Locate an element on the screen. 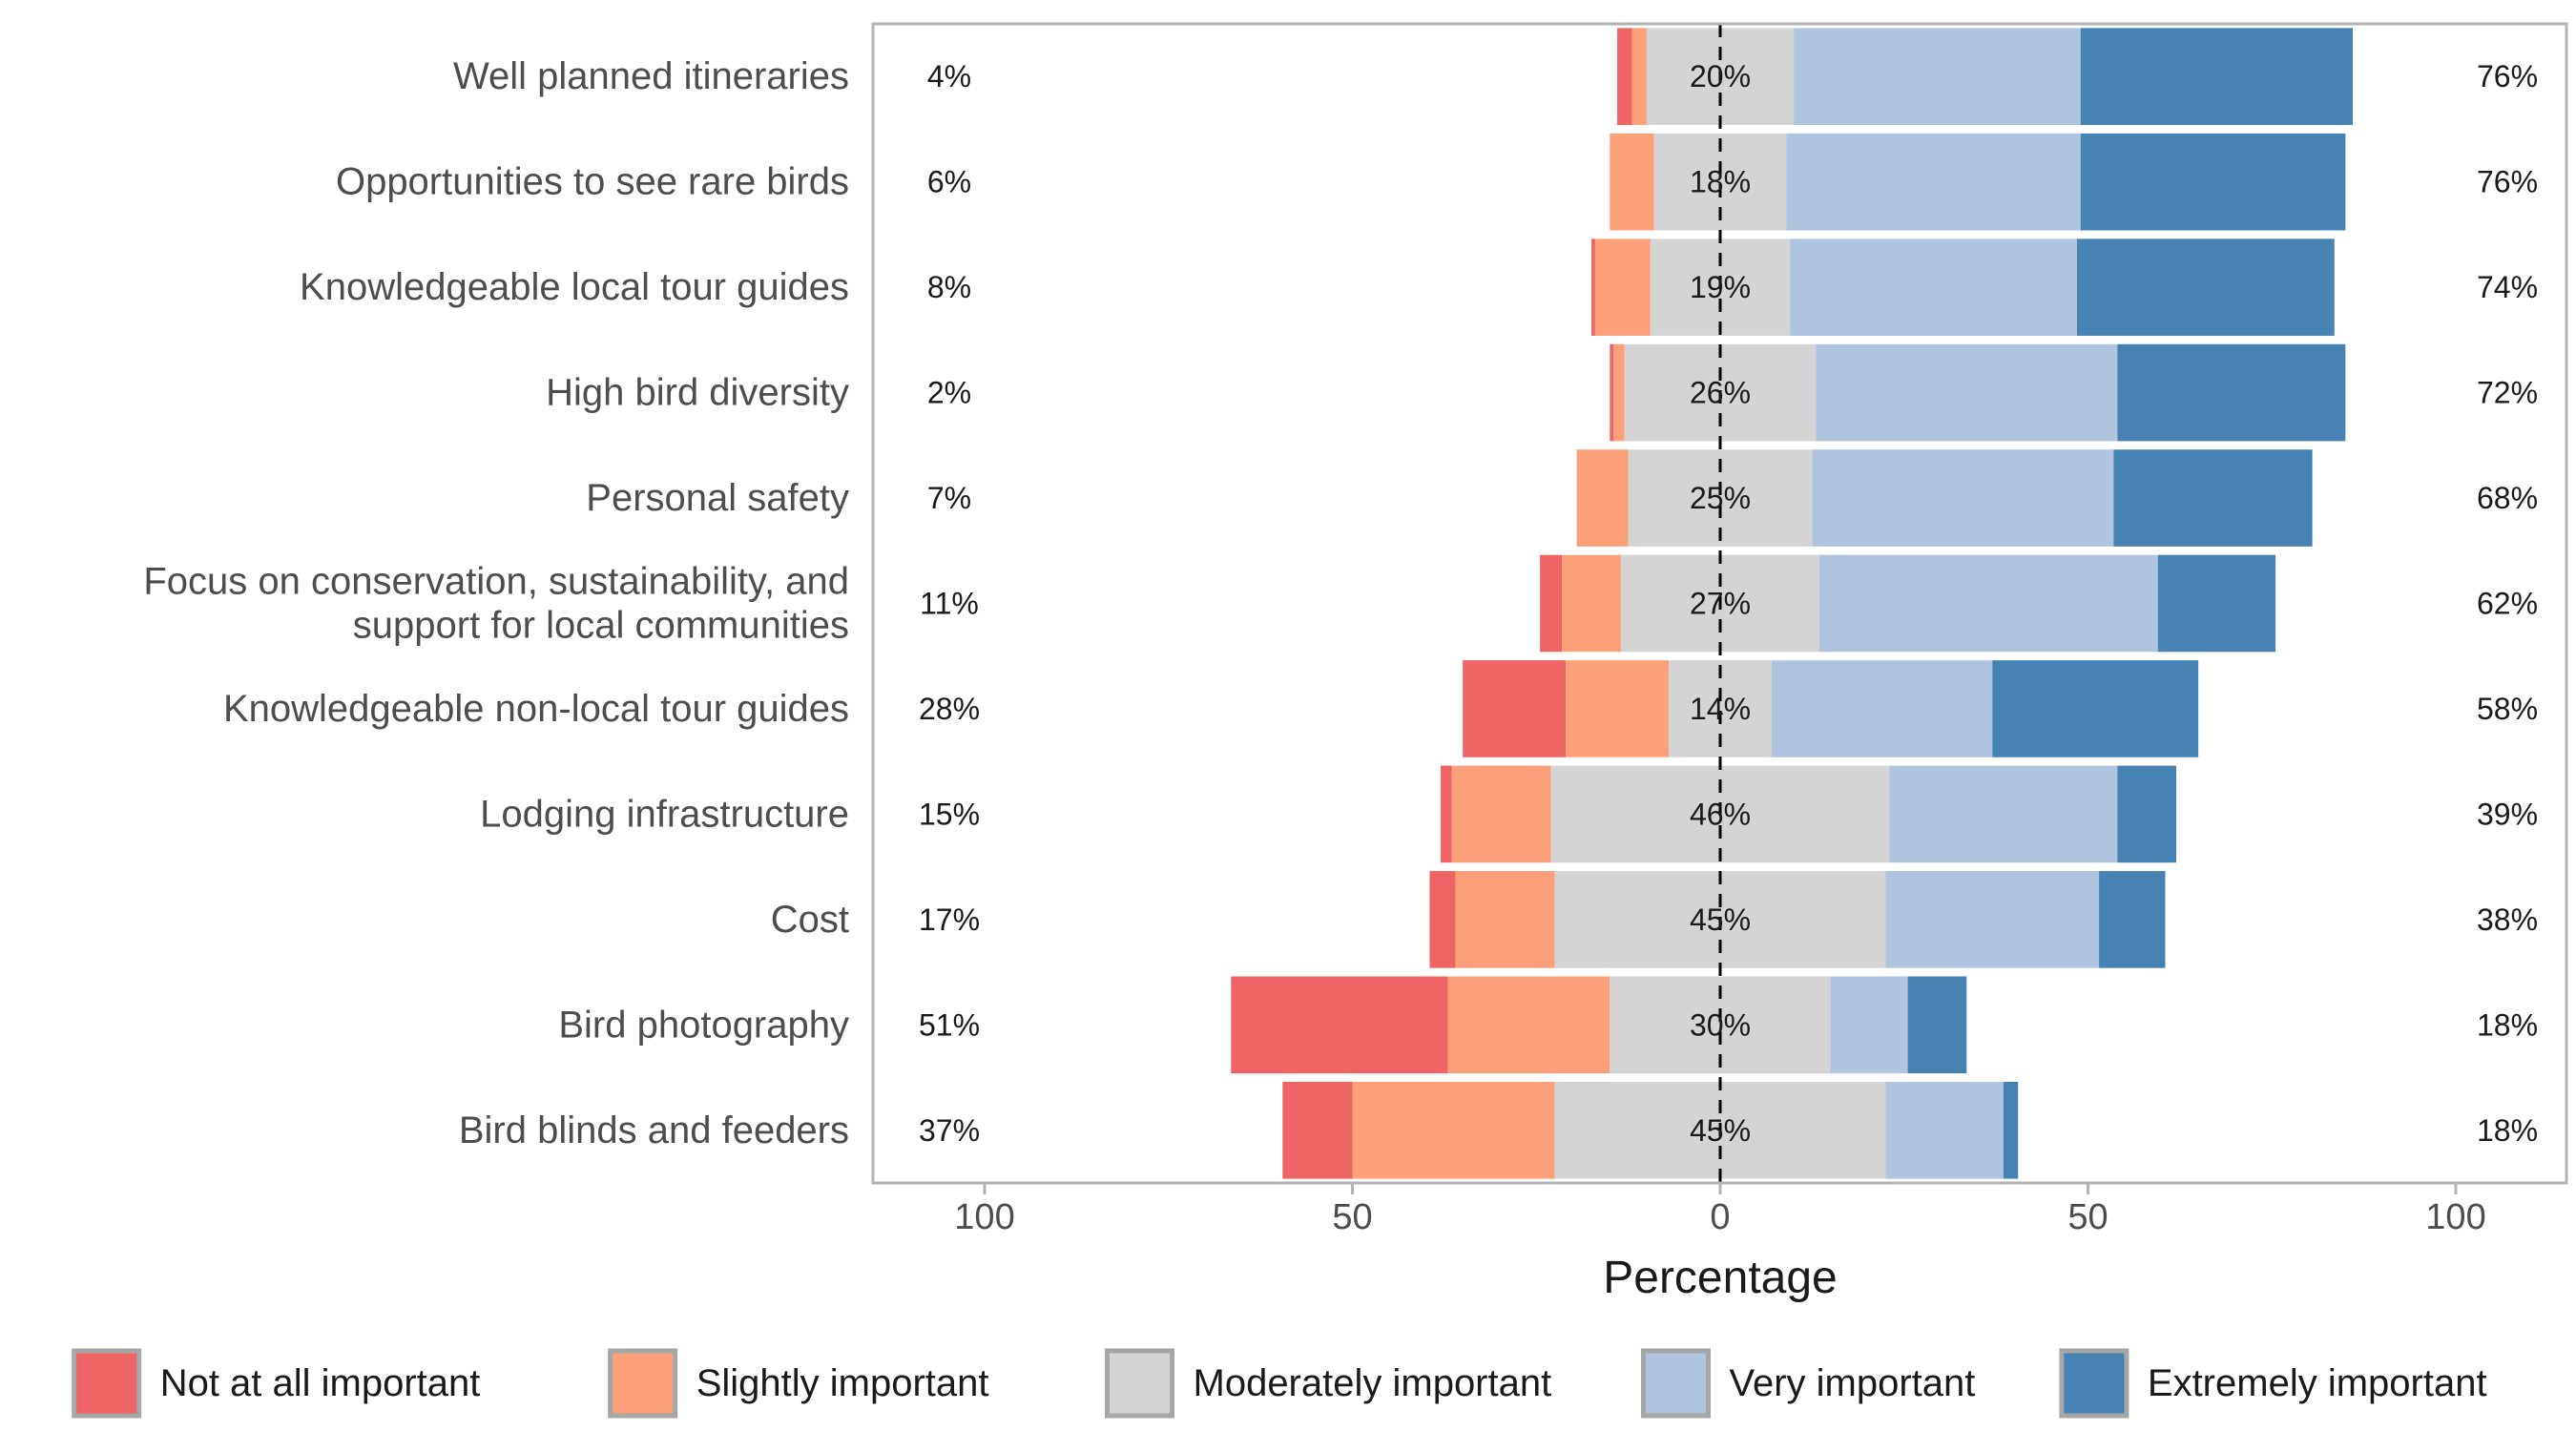 The width and height of the screenshot is (2576, 1431). category-label: Lodging infrastructure is located at coordinates (664, 814).